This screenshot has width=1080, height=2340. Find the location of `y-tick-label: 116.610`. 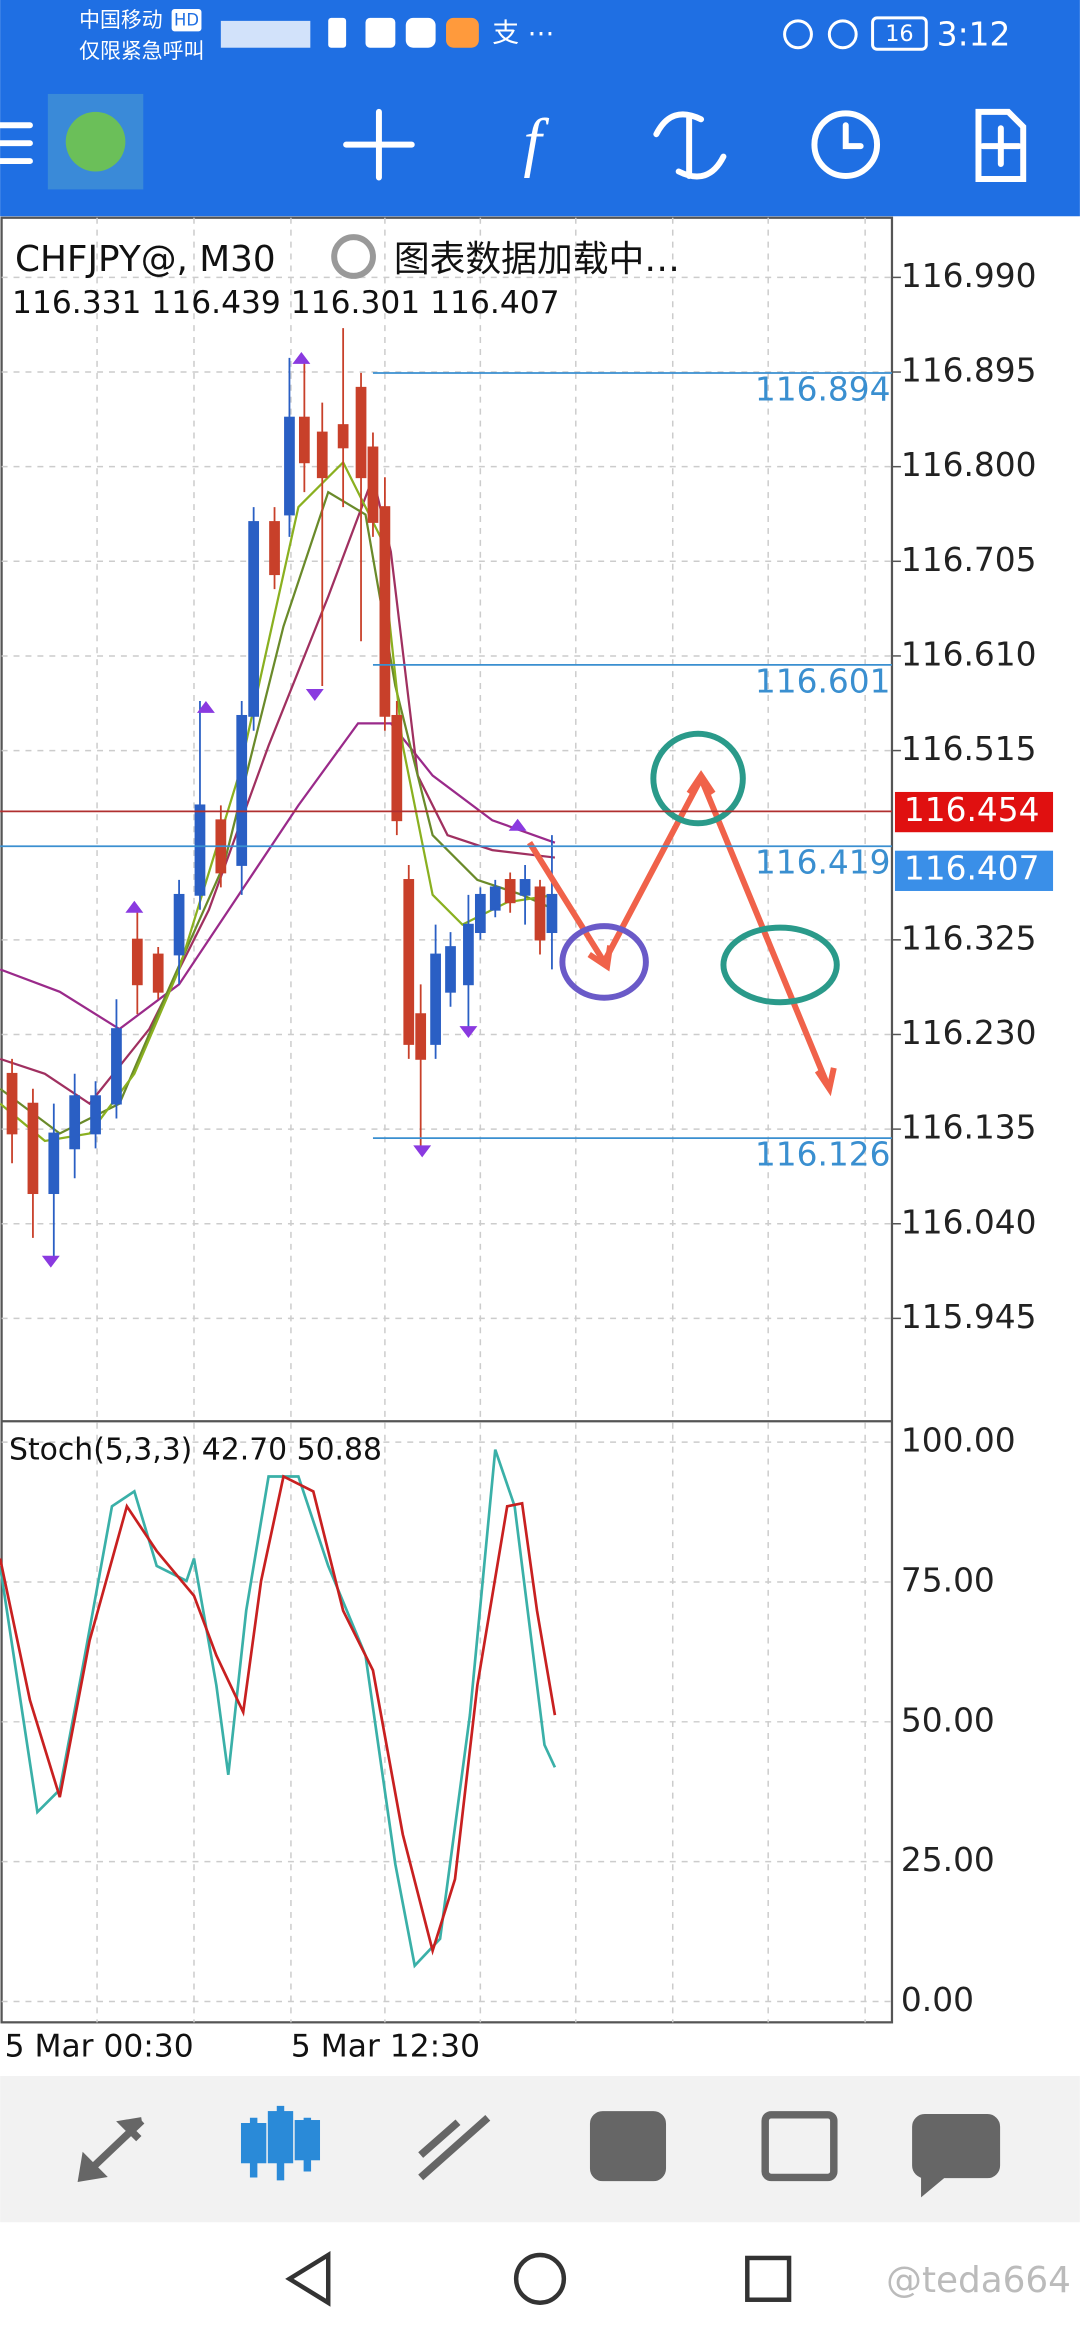

y-tick-label: 116.610 is located at coordinates (969, 654).